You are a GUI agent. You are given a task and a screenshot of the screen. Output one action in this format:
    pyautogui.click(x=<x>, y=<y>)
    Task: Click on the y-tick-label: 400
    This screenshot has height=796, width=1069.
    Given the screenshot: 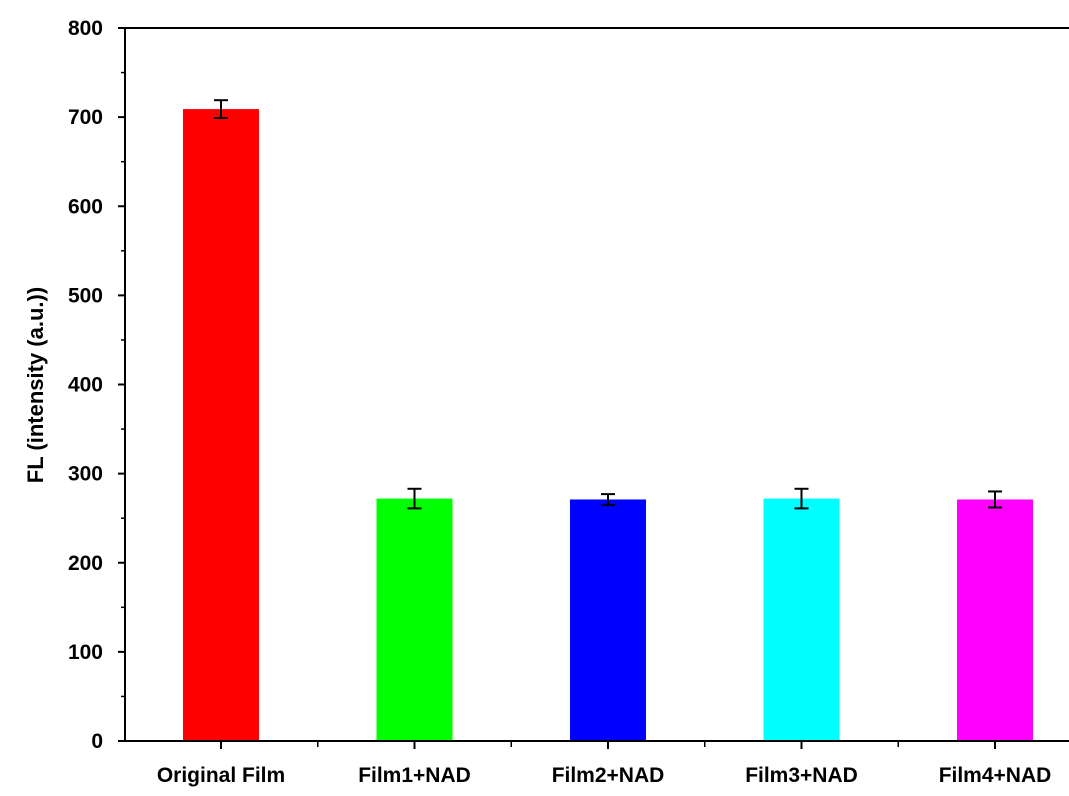 What is the action you would take?
    pyautogui.click(x=85, y=385)
    